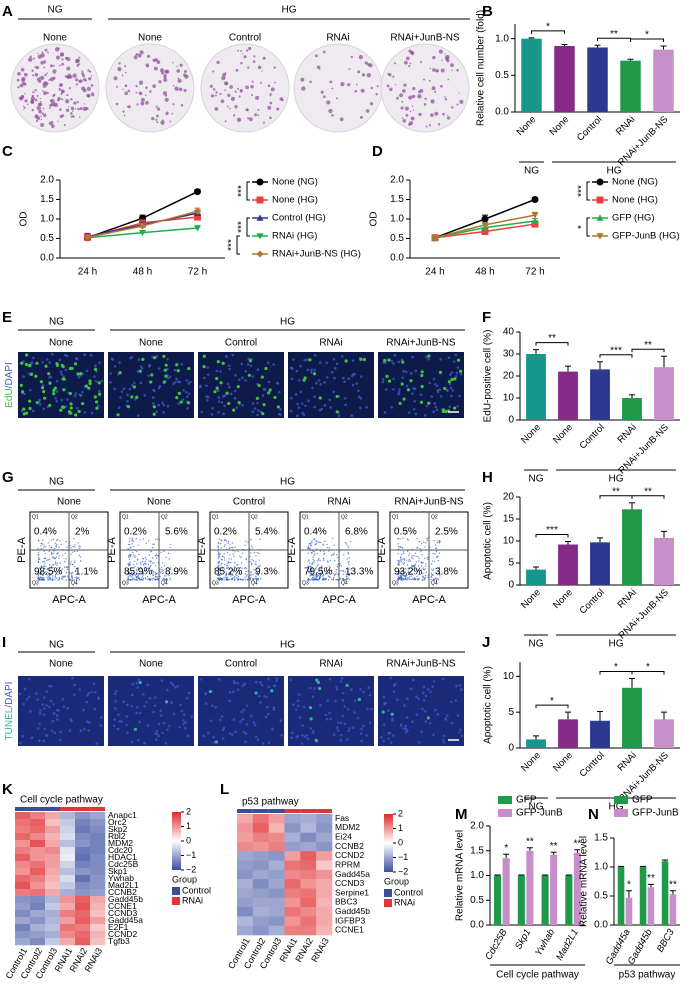 The image size is (686, 994). I want to click on group-label: NG, so click(56, 322).